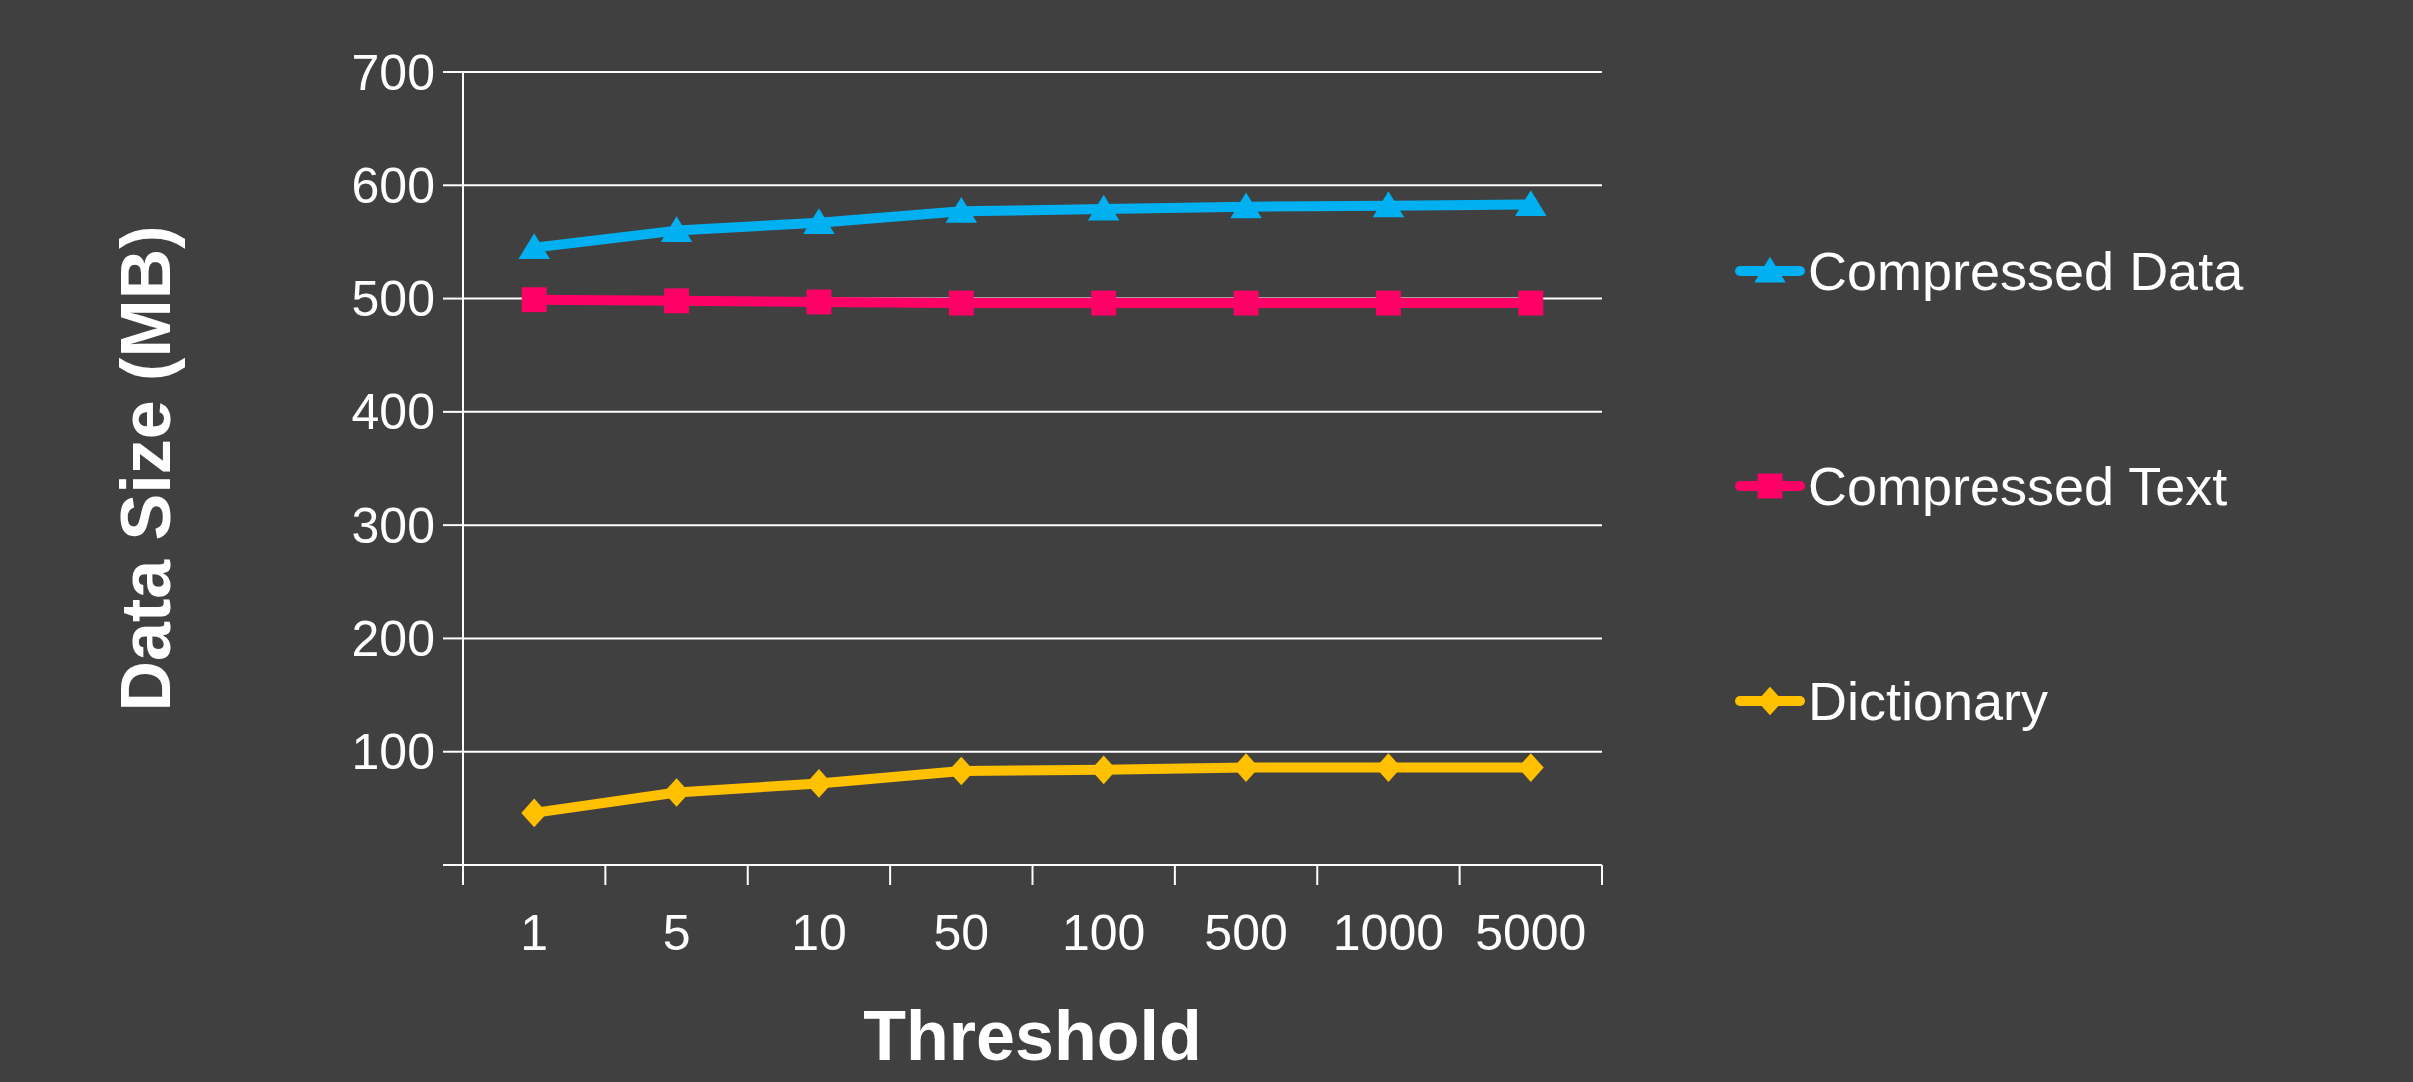 The width and height of the screenshot is (2413, 1082). What do you see at coordinates (1032, 1036) in the screenshot?
I see `x-axis-title: Threshold` at bounding box center [1032, 1036].